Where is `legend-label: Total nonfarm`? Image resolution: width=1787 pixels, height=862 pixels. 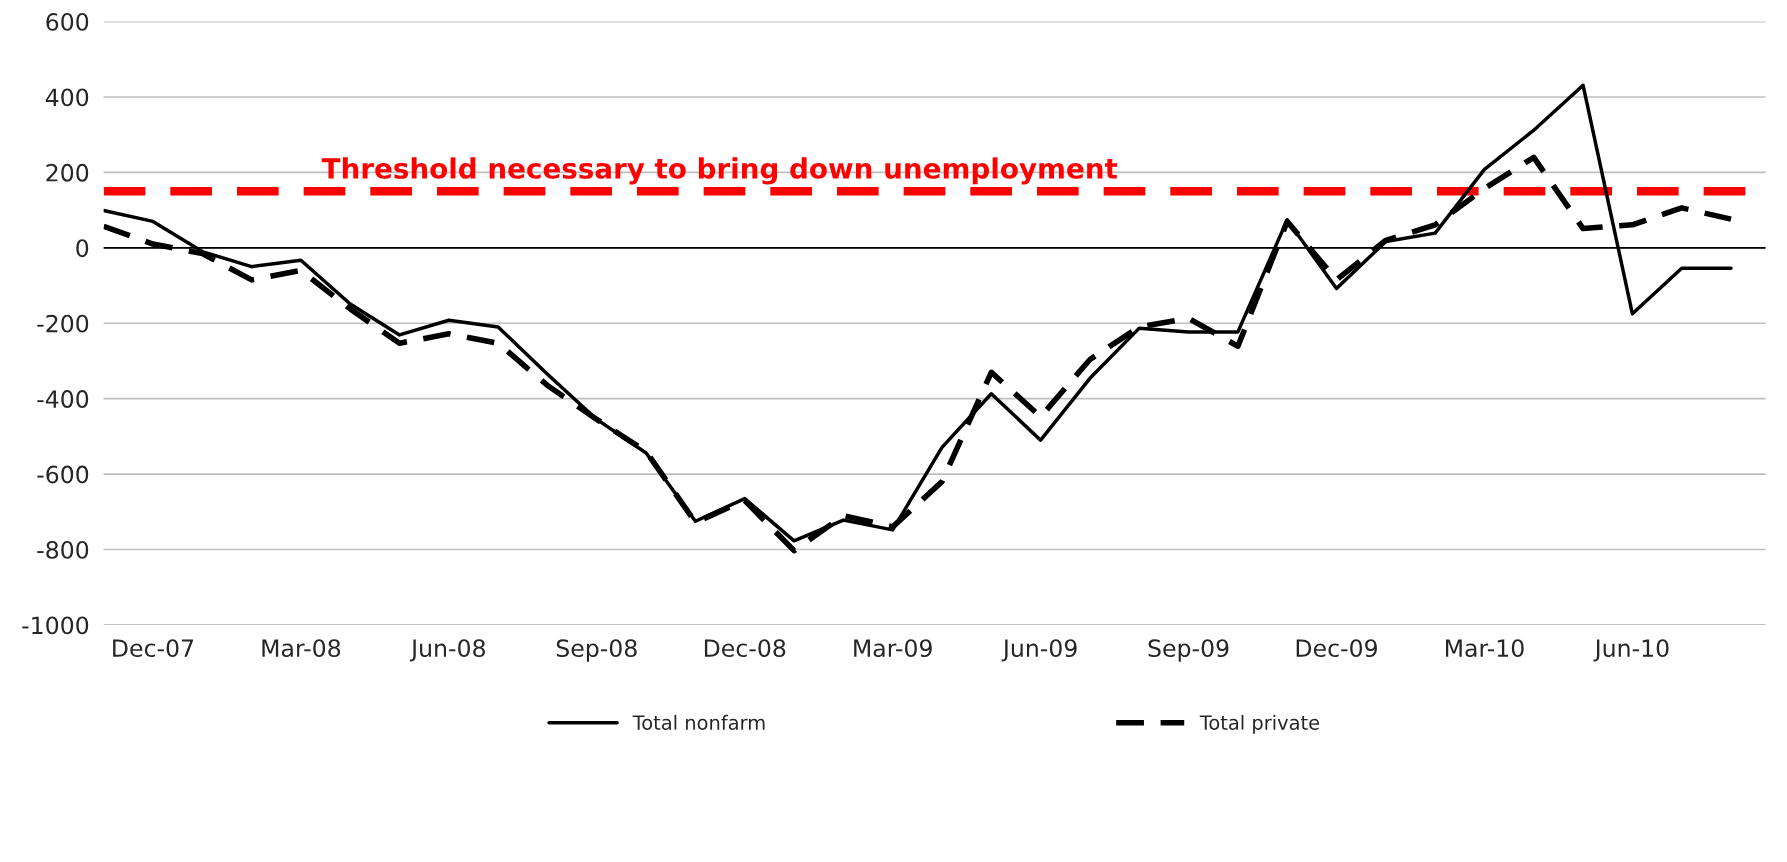 legend-label: Total nonfarm is located at coordinates (698, 722).